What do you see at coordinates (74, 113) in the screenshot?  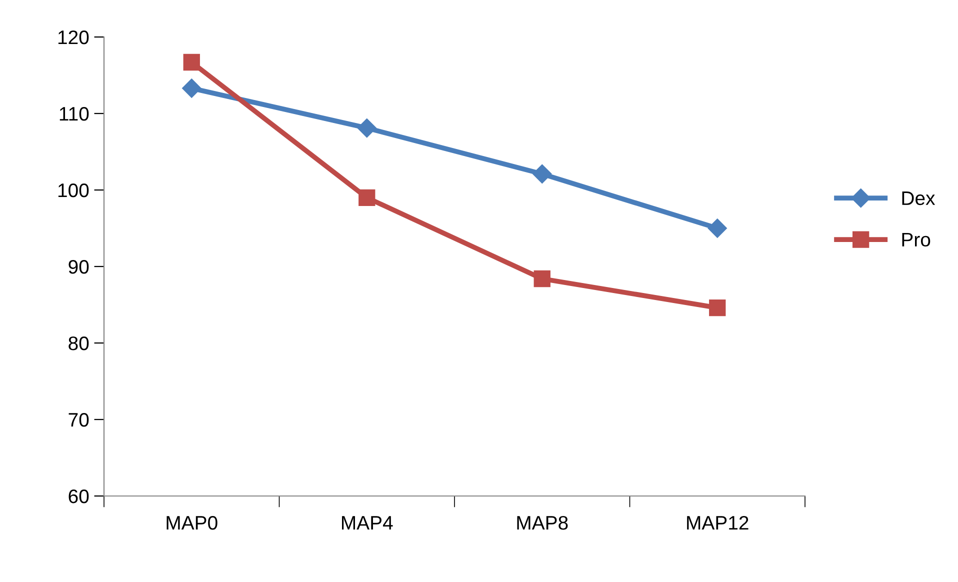 I see `y-tick-label: 110` at bounding box center [74, 113].